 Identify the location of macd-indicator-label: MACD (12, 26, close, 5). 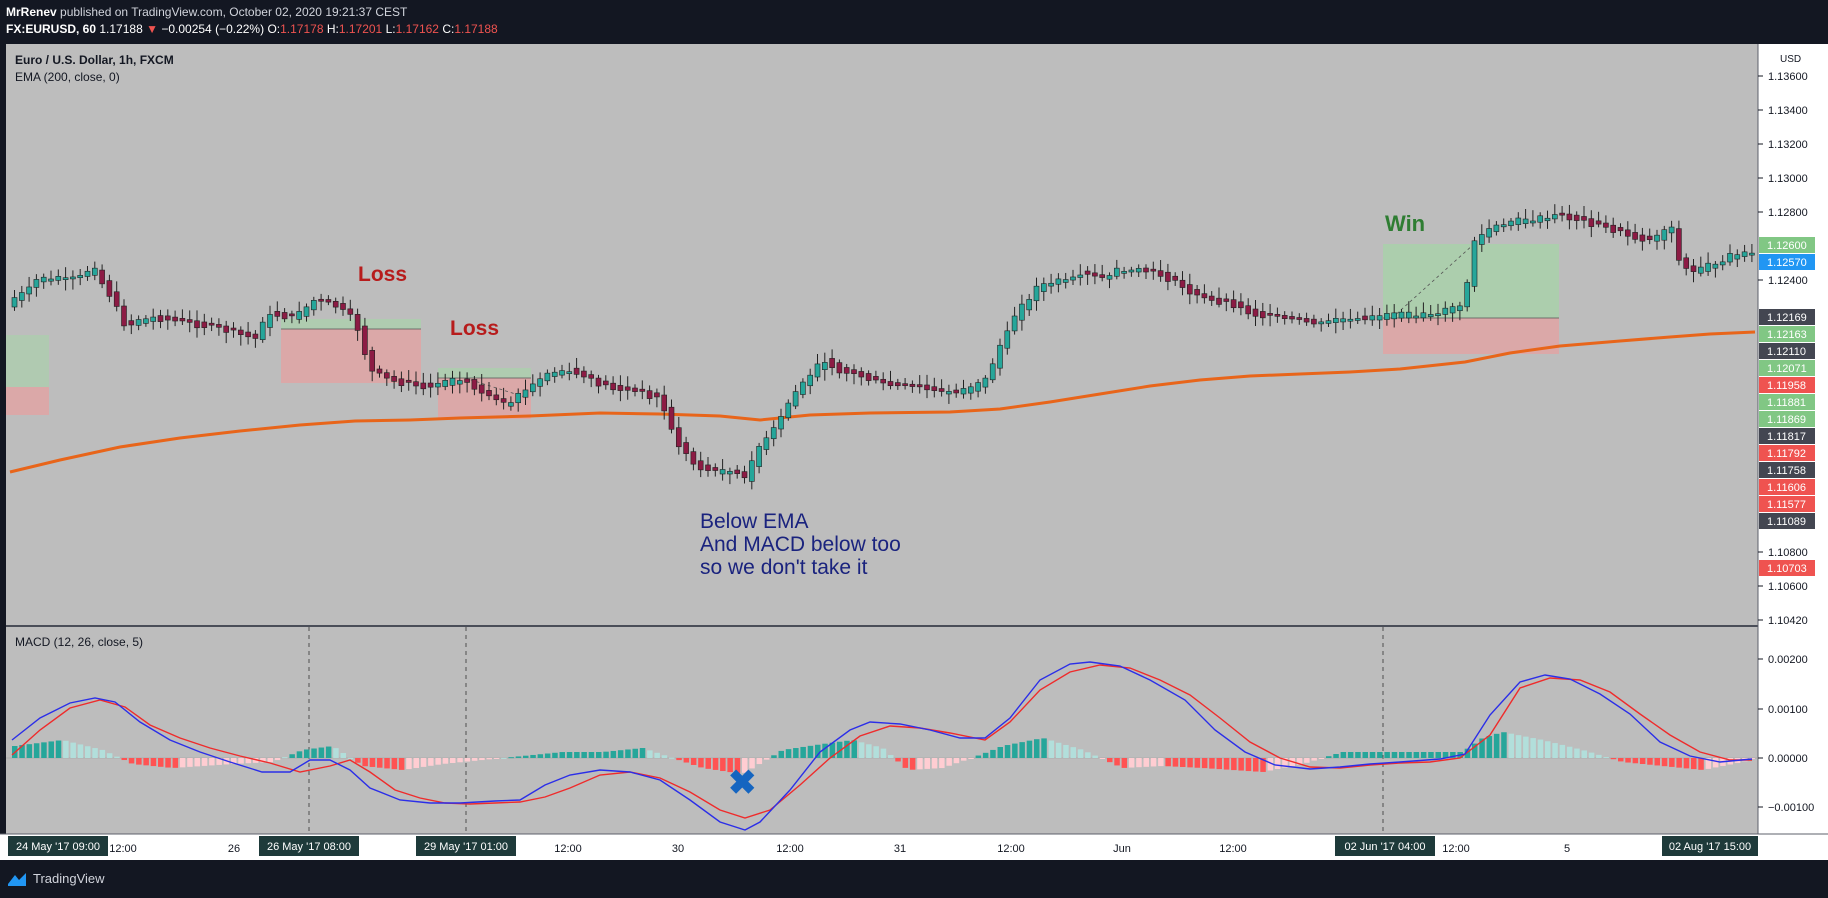
(79, 642).